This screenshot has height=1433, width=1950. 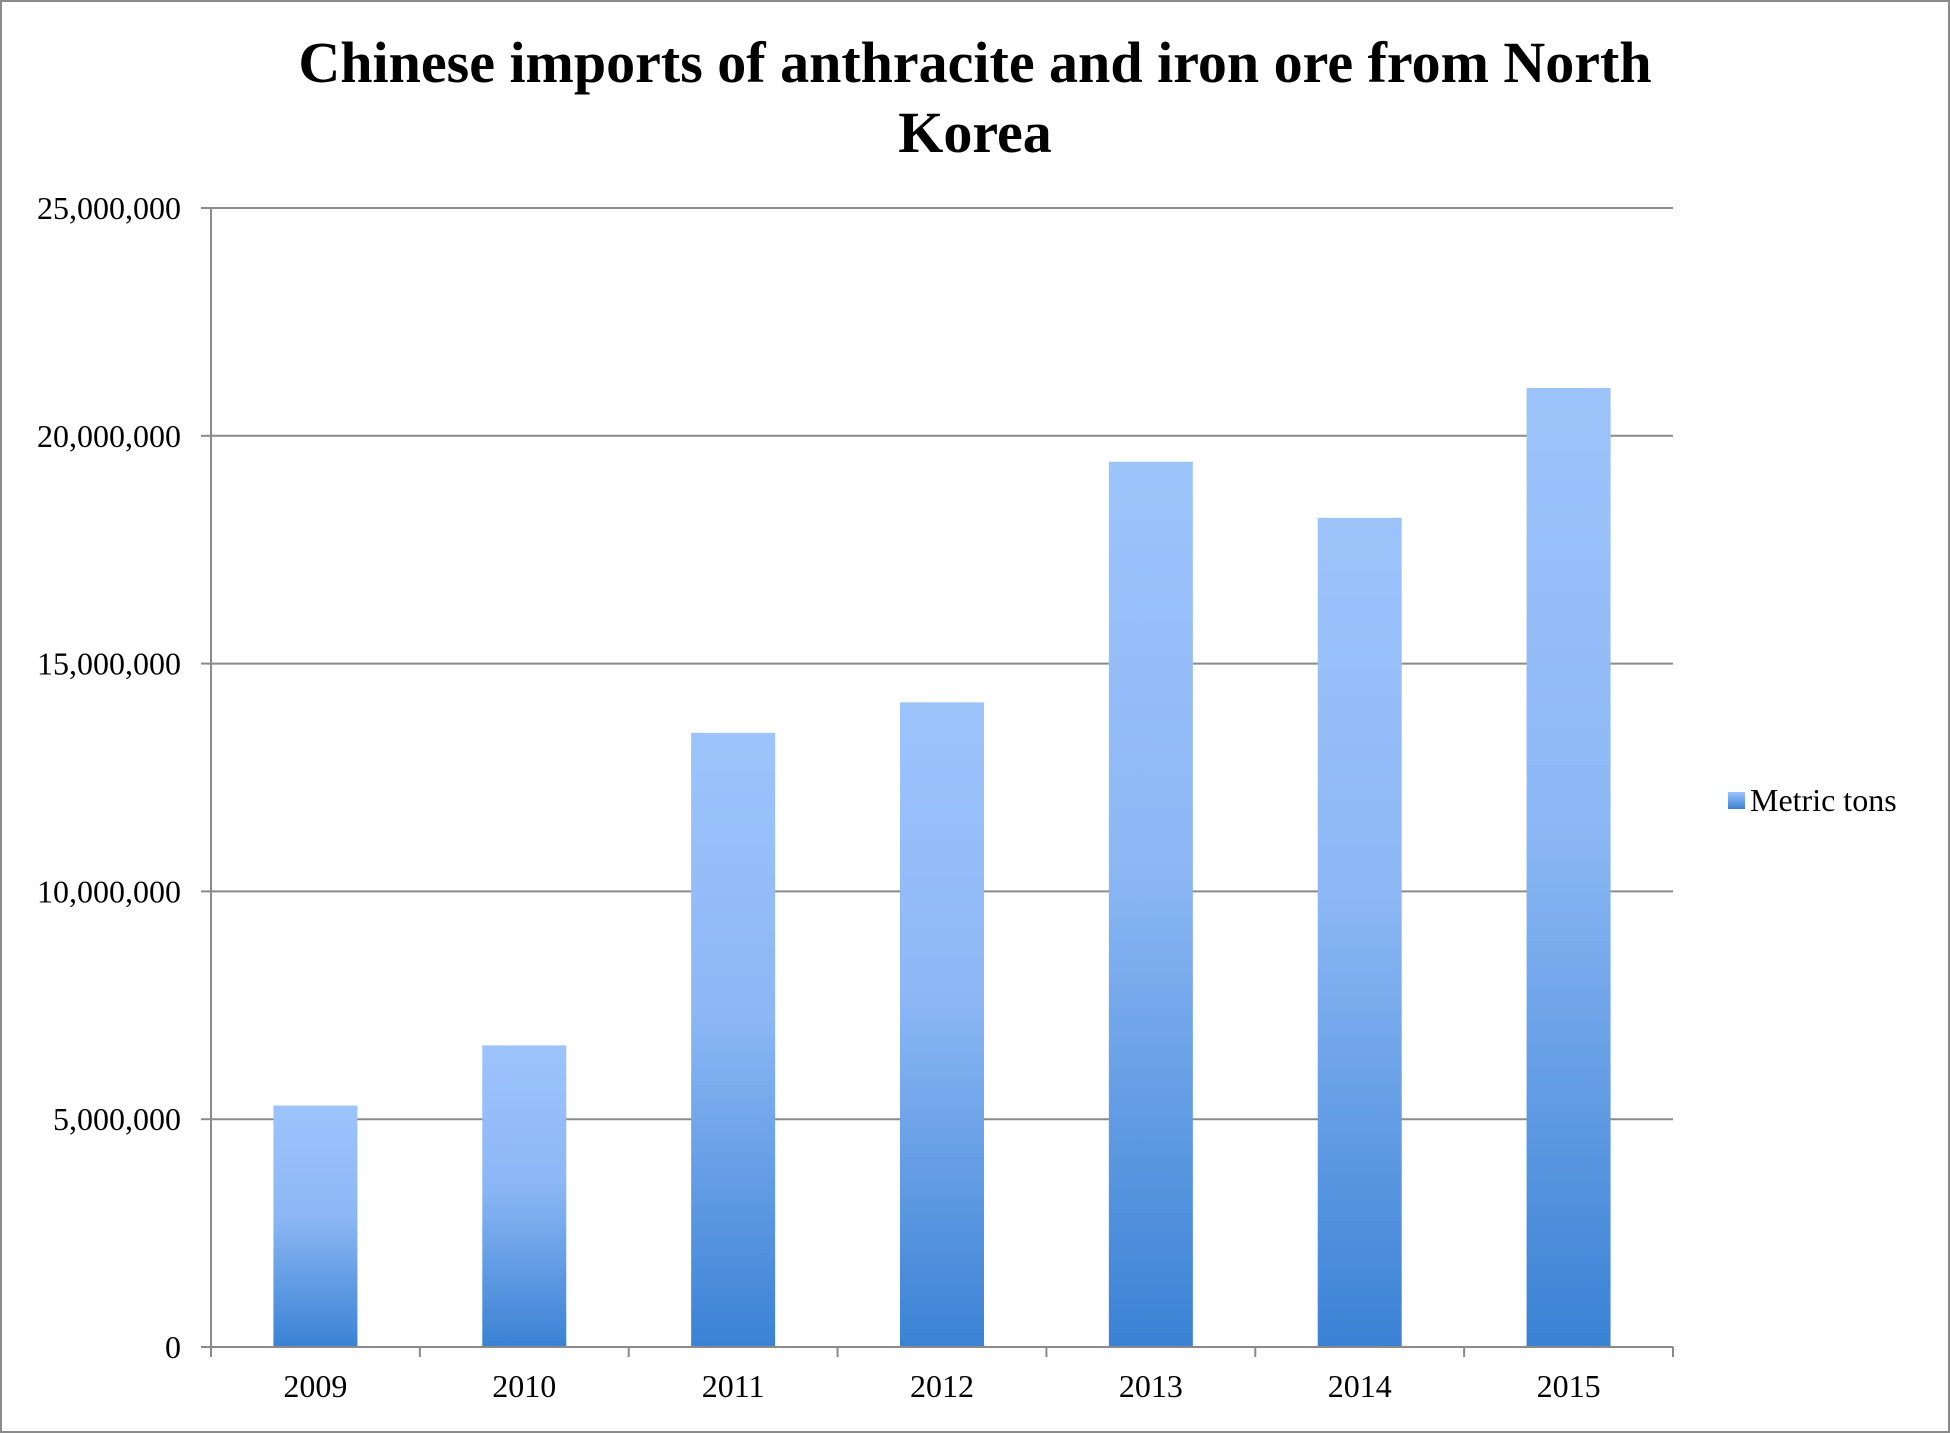 What do you see at coordinates (733, 1039) in the screenshot?
I see `bar-2011` at bounding box center [733, 1039].